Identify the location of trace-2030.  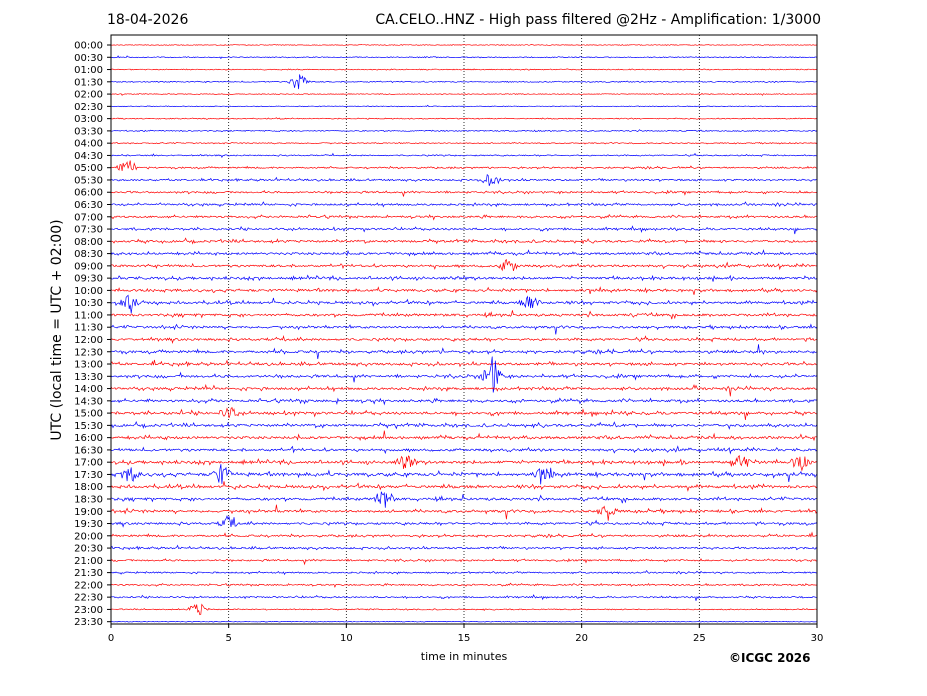
(464, 547).